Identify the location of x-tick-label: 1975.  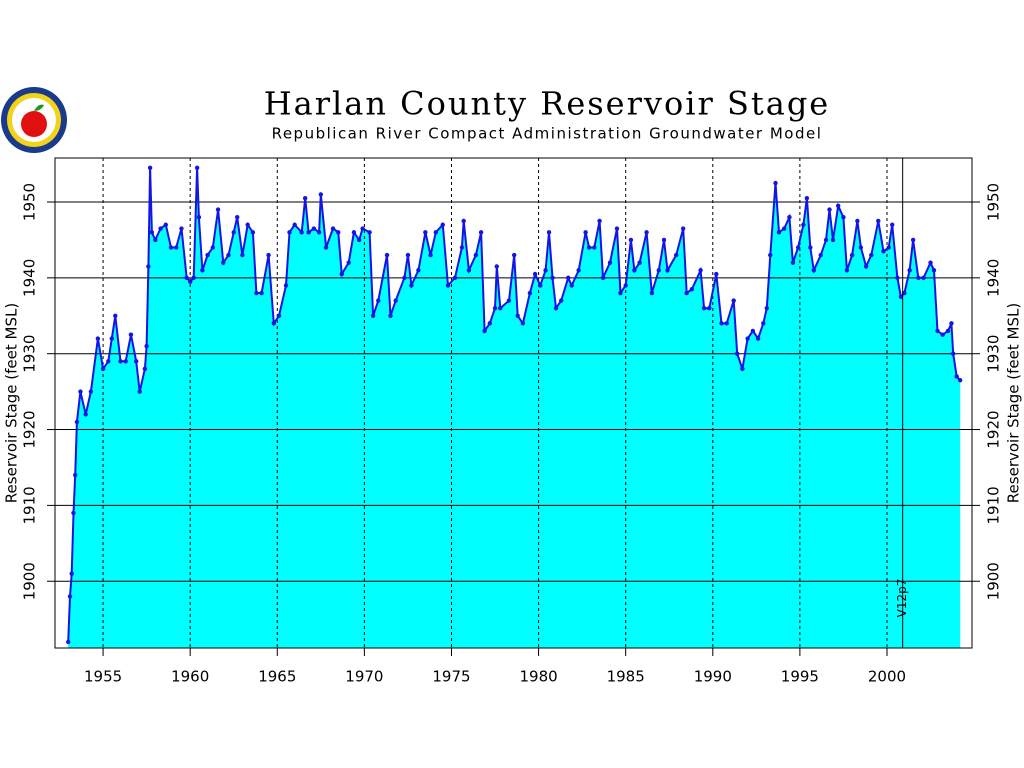
(451, 677).